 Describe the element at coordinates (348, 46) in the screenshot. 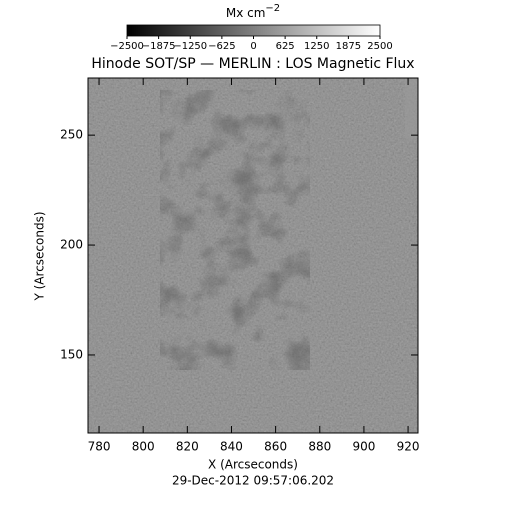

I see `colorbar-tick-label: 1875` at that location.